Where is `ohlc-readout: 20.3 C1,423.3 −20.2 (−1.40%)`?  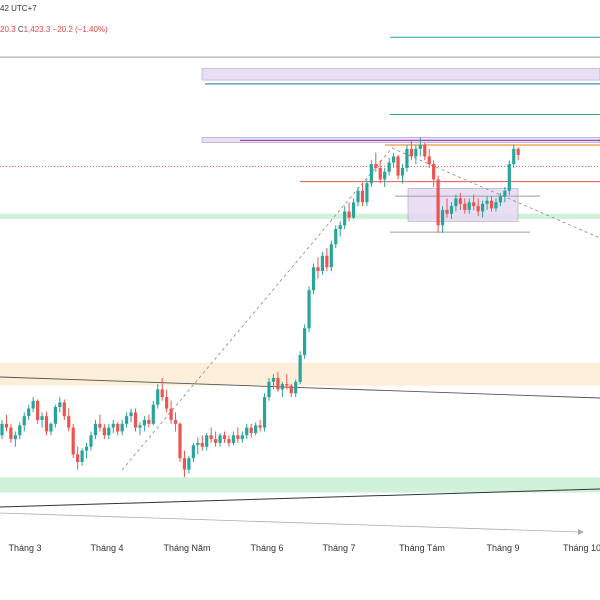
ohlc-readout: 20.3 C1,423.3 −20.2 (−1.40%) is located at coordinates (54, 30).